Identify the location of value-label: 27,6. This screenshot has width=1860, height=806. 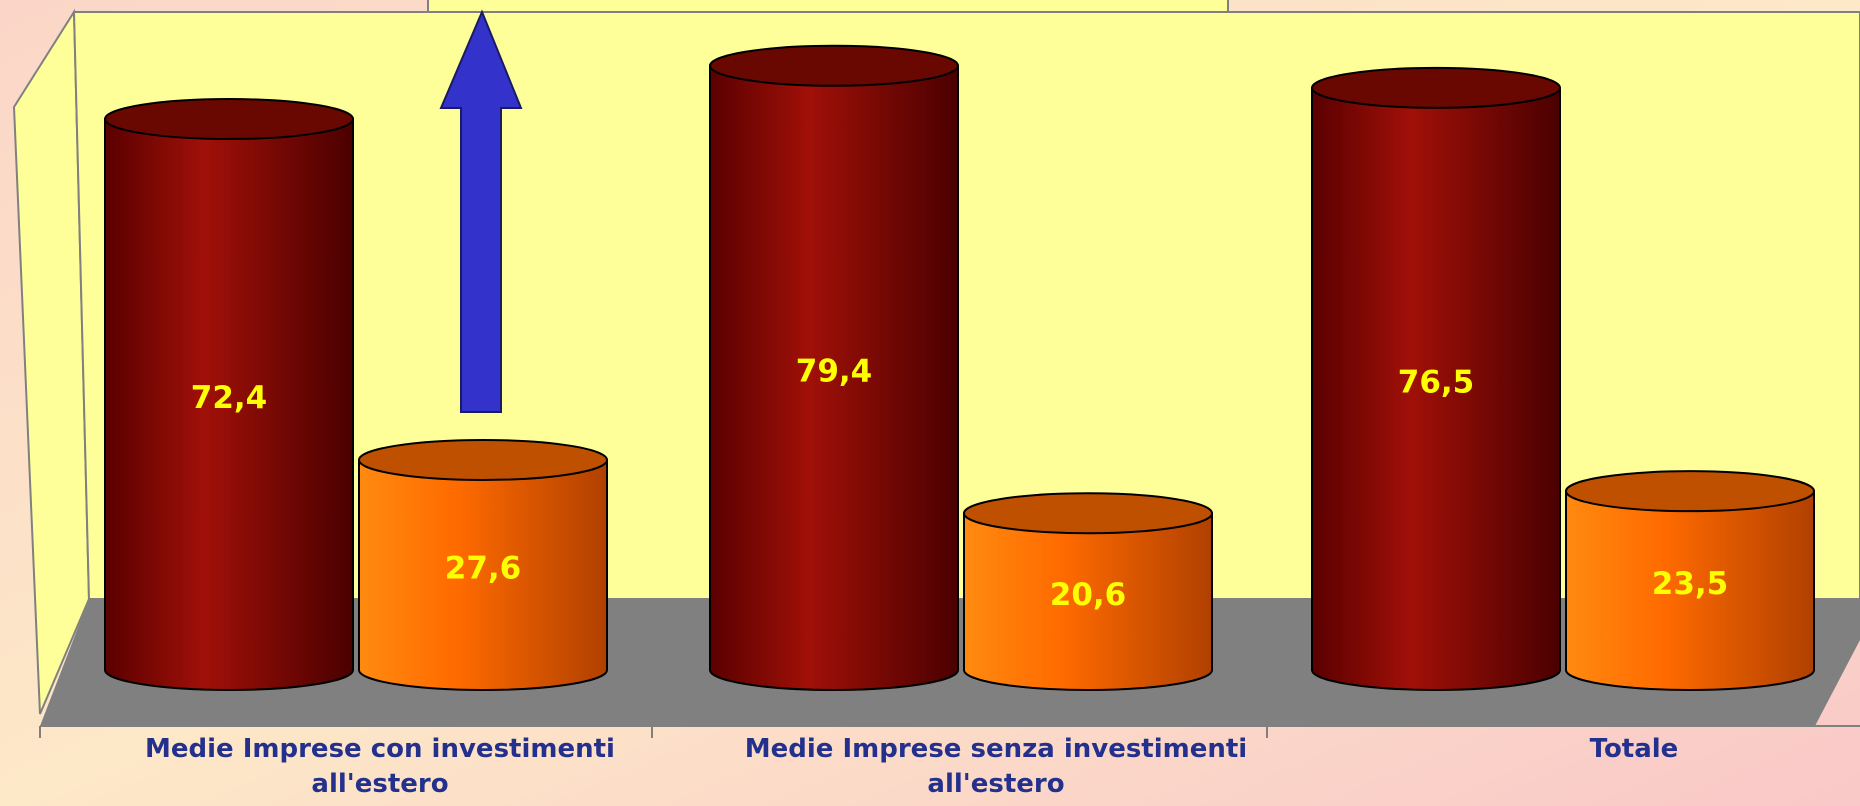
(483, 568).